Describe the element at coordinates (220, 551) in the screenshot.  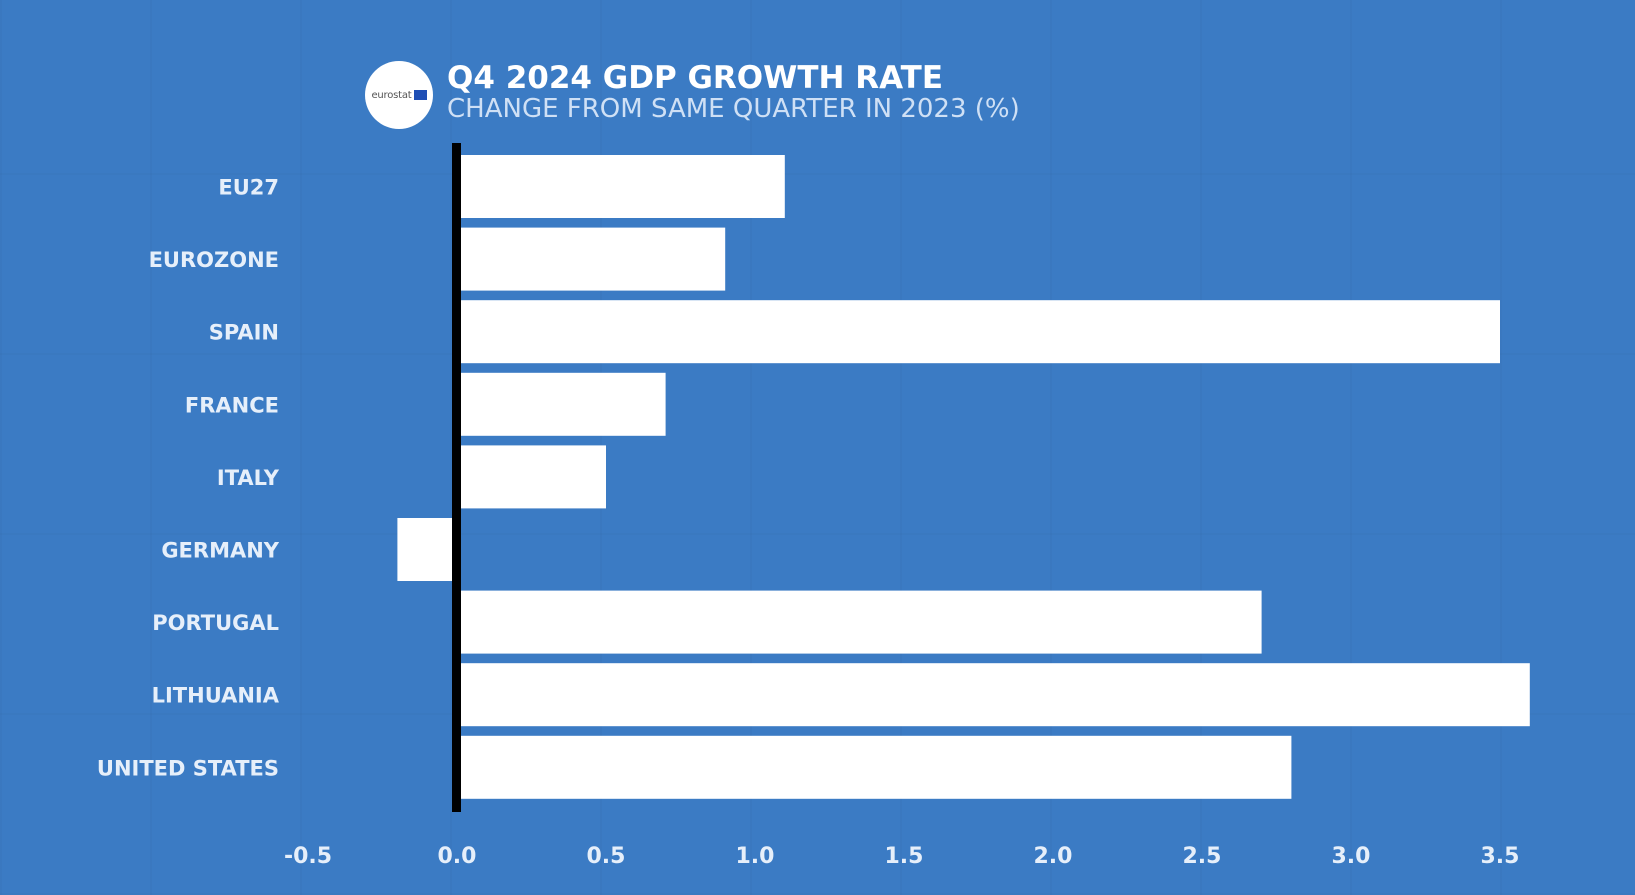
I see `category-label: GERMANY` at that location.